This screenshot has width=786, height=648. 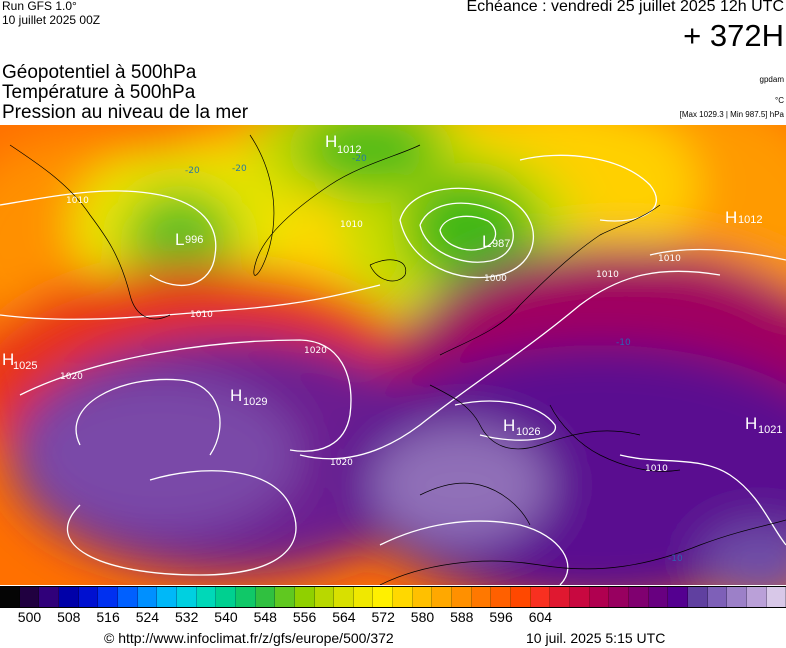 What do you see at coordinates (51, 20) in the screenshot?
I see `run-date: 10 juillet 2025 00Z` at bounding box center [51, 20].